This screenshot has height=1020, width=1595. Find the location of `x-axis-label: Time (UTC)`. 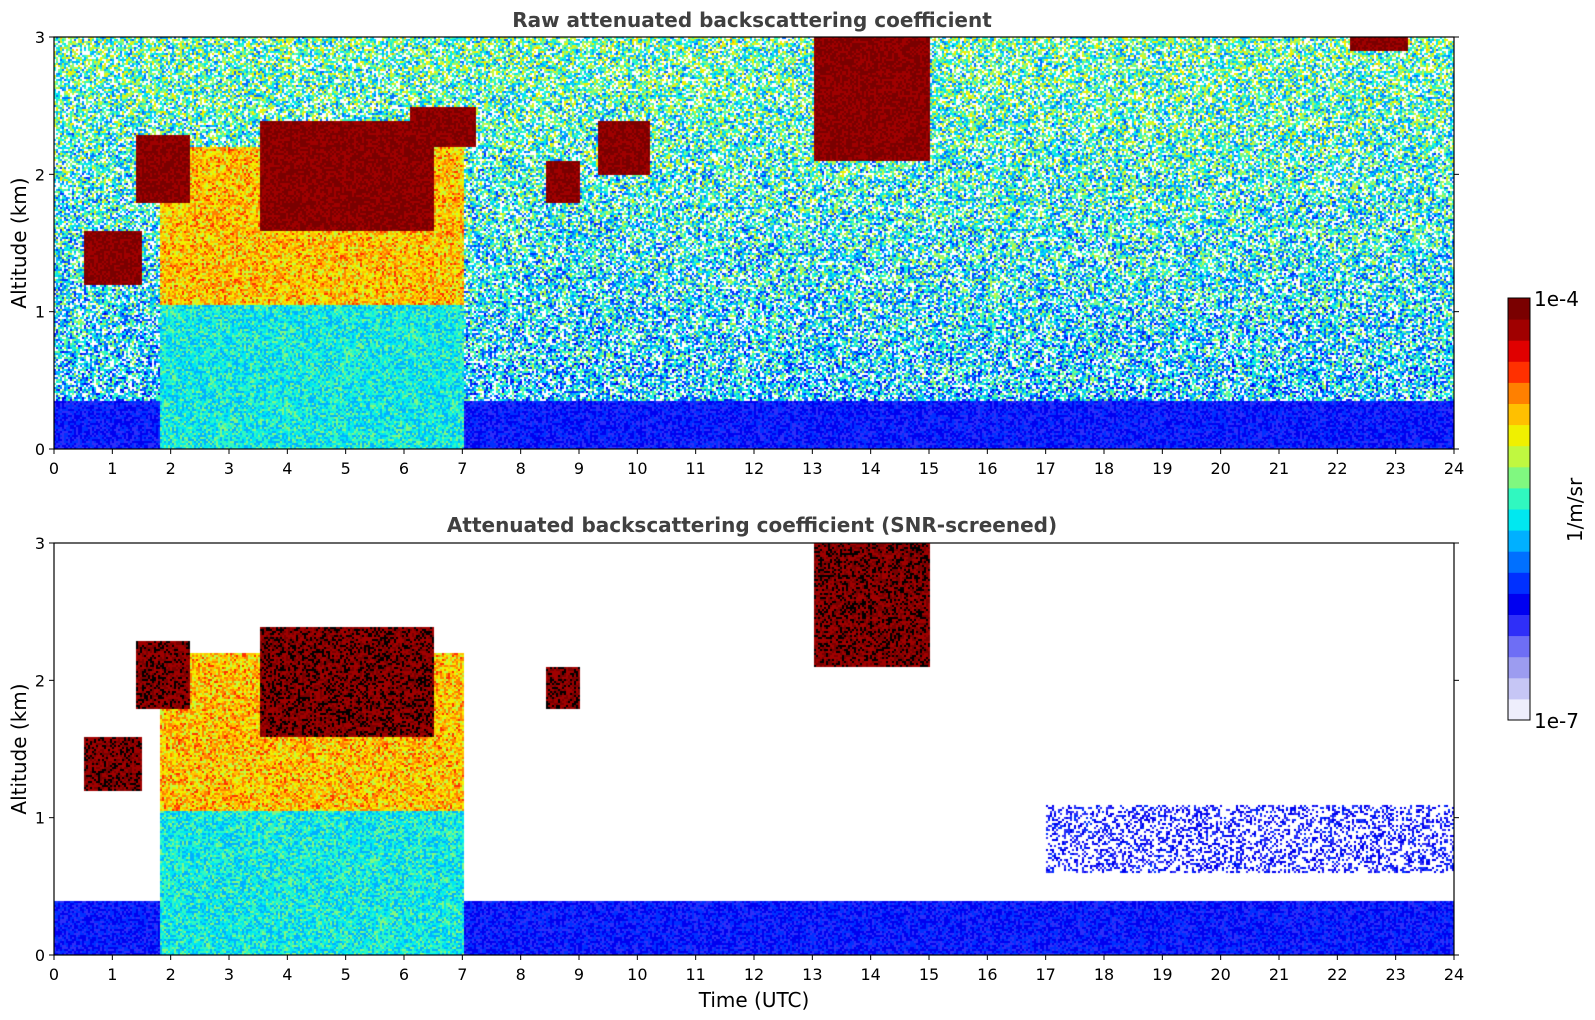

x-axis-label: Time (UTC) is located at coordinates (754, 1000).